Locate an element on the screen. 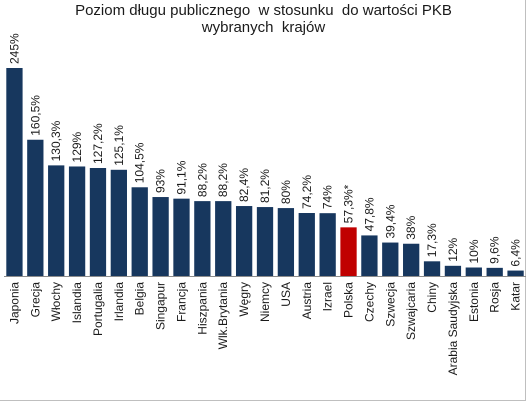 Image resolution: width=527 pixels, height=402 pixels. value-label-polska: 57,3%* is located at coordinates (349, 203).